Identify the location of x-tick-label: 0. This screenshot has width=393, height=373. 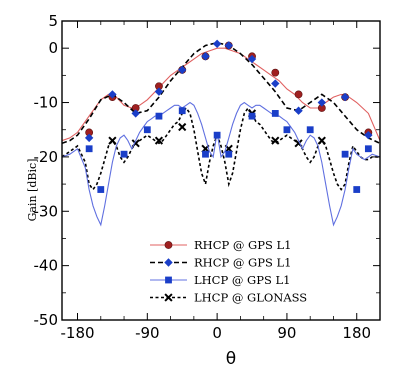
(217, 333).